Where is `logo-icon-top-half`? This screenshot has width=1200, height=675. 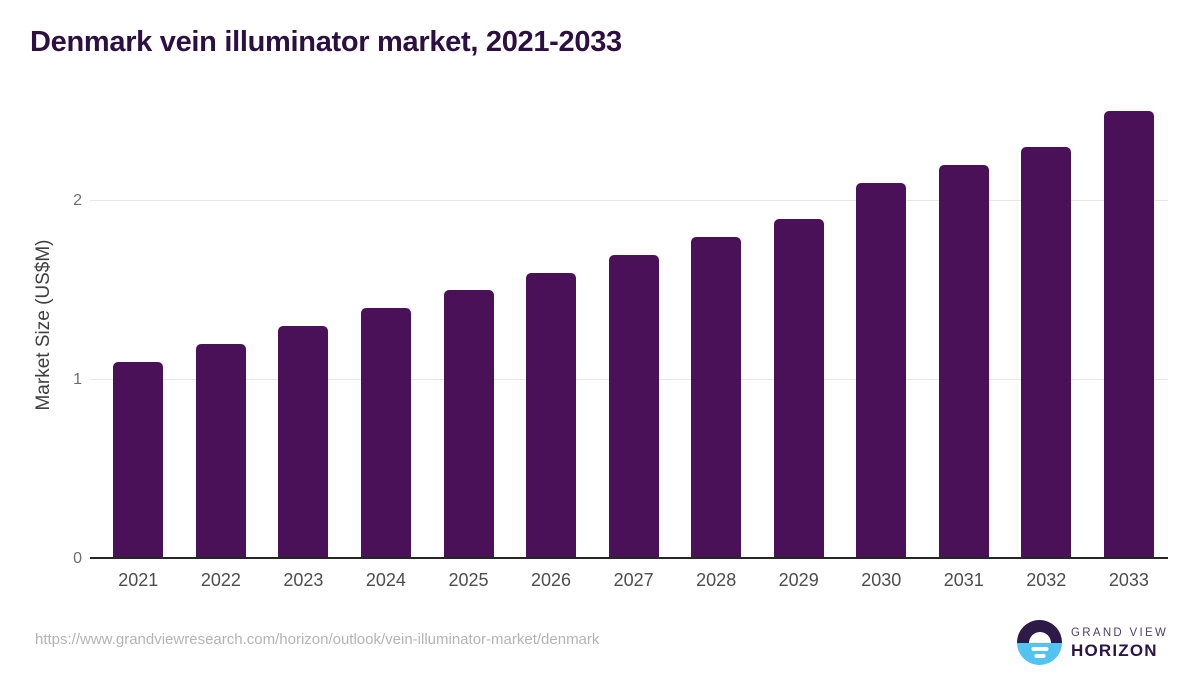 logo-icon-top-half is located at coordinates (1039, 631).